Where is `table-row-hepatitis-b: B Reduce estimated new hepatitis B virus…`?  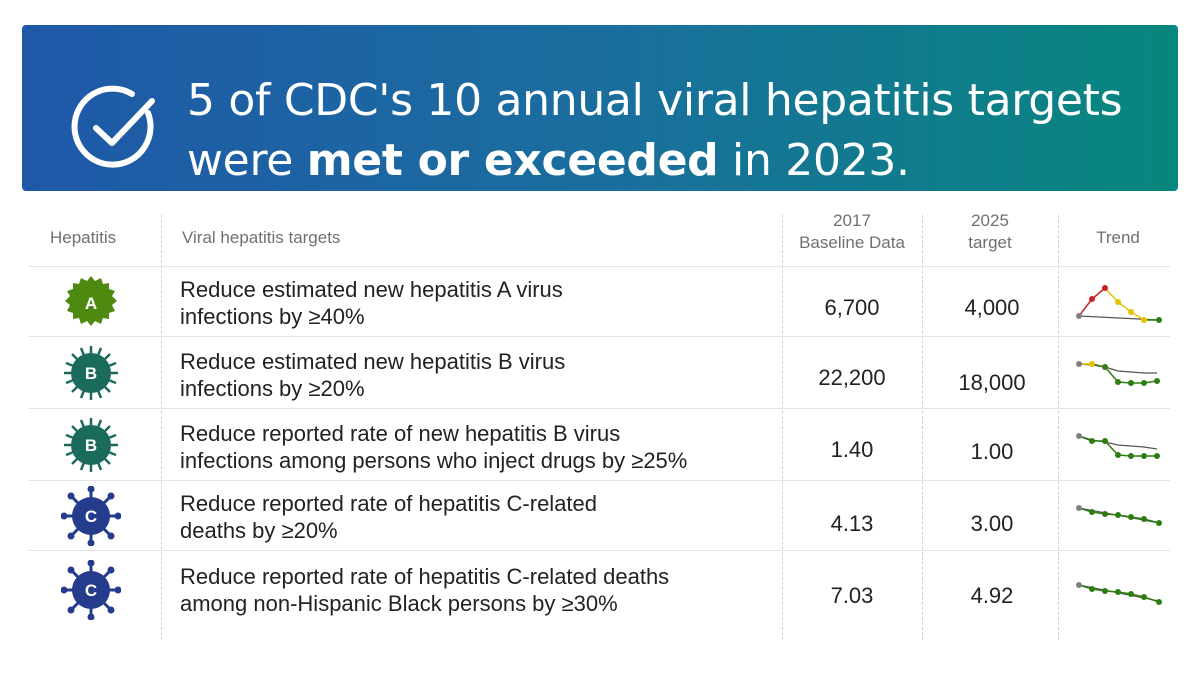
table-row-hepatitis-b: B Reduce estimated new hepatitis B virus… is located at coordinates (599, 372).